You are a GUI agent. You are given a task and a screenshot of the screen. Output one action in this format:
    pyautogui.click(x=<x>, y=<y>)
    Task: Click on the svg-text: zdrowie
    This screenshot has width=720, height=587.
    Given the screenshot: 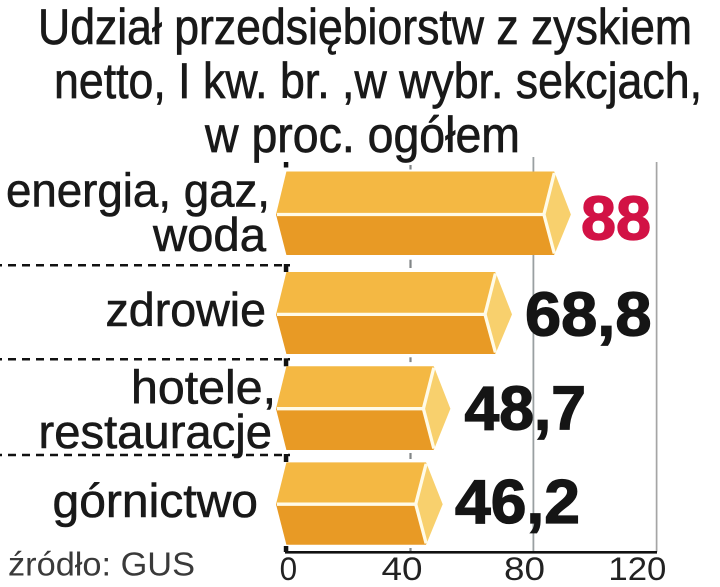 What is the action you would take?
    pyautogui.click(x=186, y=309)
    